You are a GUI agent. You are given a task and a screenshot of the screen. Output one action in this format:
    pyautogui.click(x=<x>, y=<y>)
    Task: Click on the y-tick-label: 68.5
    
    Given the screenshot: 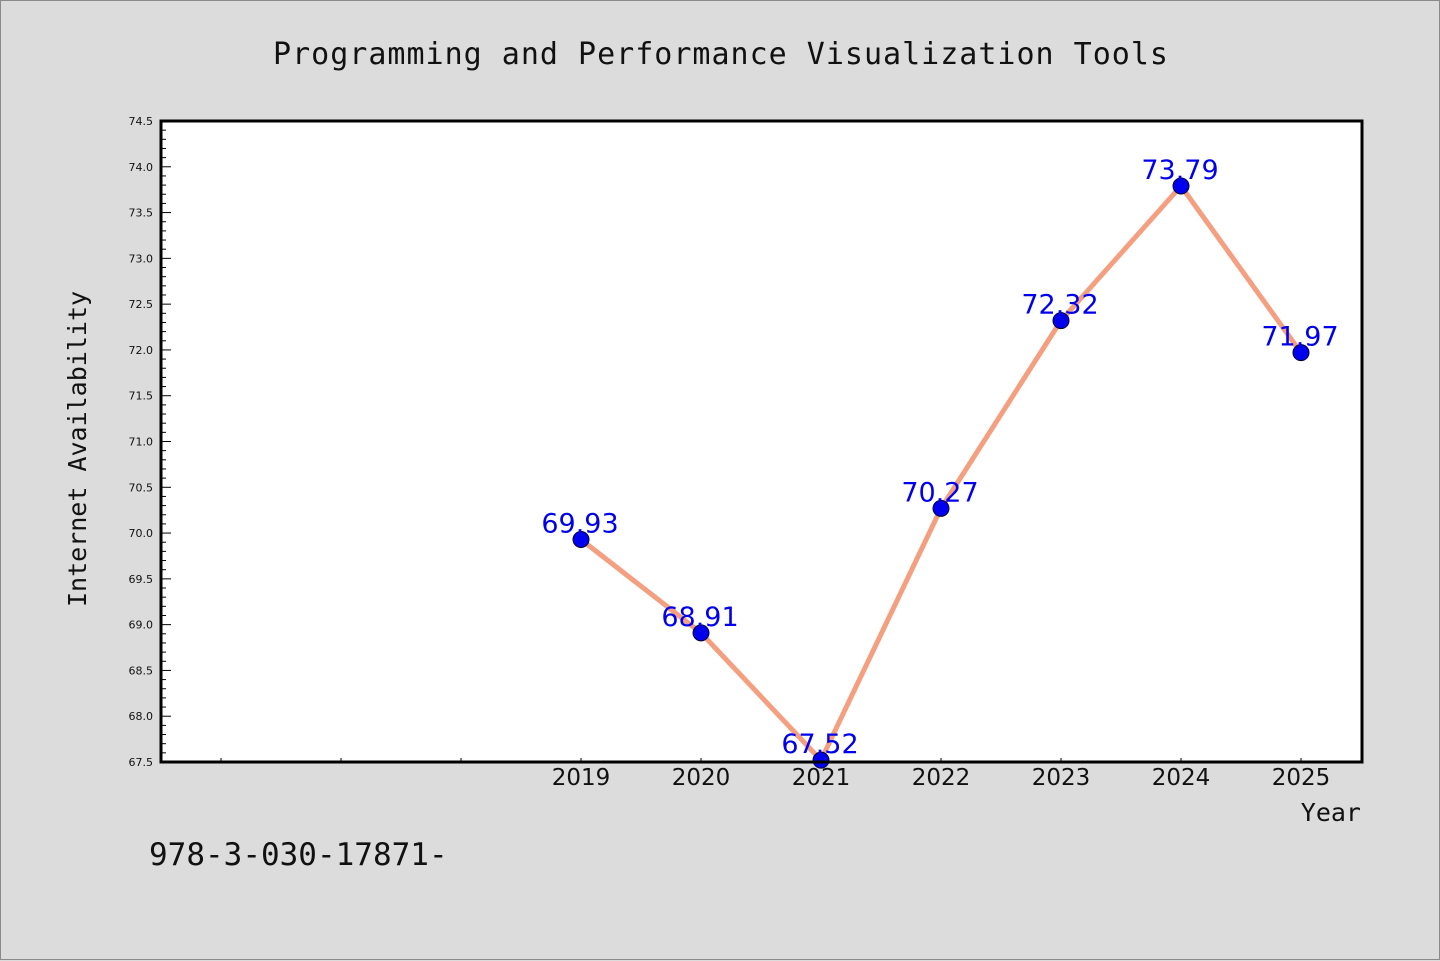 What is the action you would take?
    pyautogui.click(x=141, y=670)
    